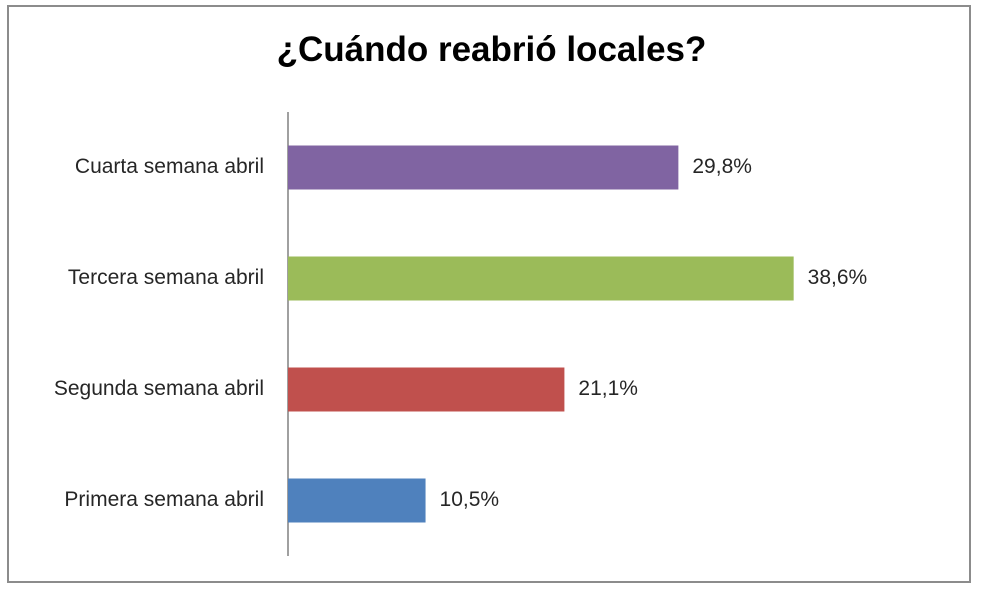 Image resolution: width=983 pixels, height=591 pixels. What do you see at coordinates (164, 499) in the screenshot?
I see `category-label: Primera semana abril` at bounding box center [164, 499].